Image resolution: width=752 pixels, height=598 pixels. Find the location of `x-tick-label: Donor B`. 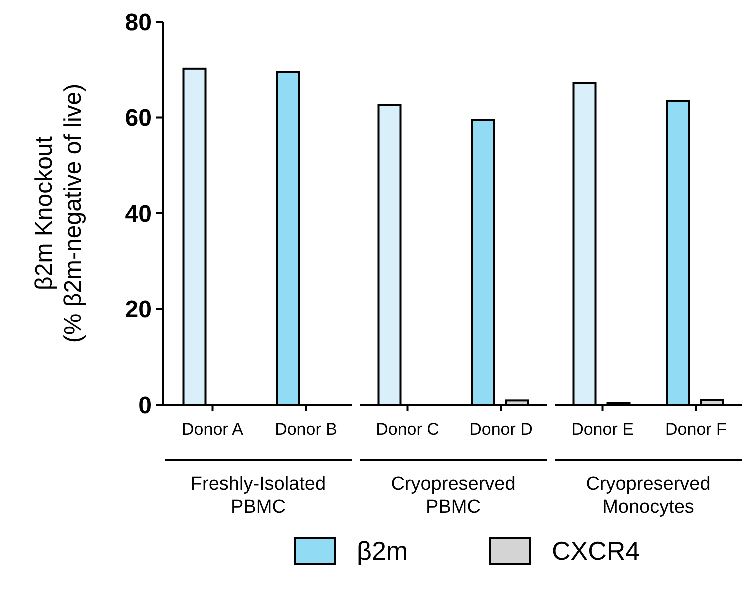

x-tick-label: Donor B is located at coordinates (306, 429).